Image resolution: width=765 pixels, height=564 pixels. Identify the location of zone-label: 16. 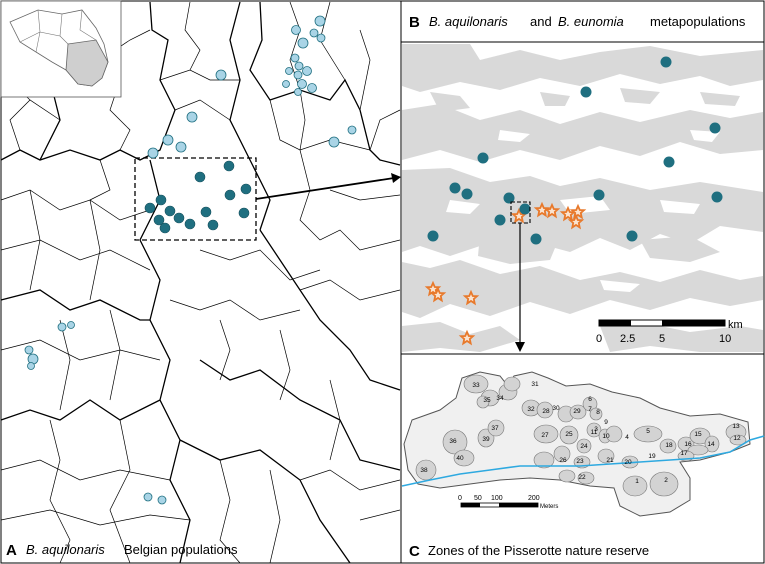
(688, 444).